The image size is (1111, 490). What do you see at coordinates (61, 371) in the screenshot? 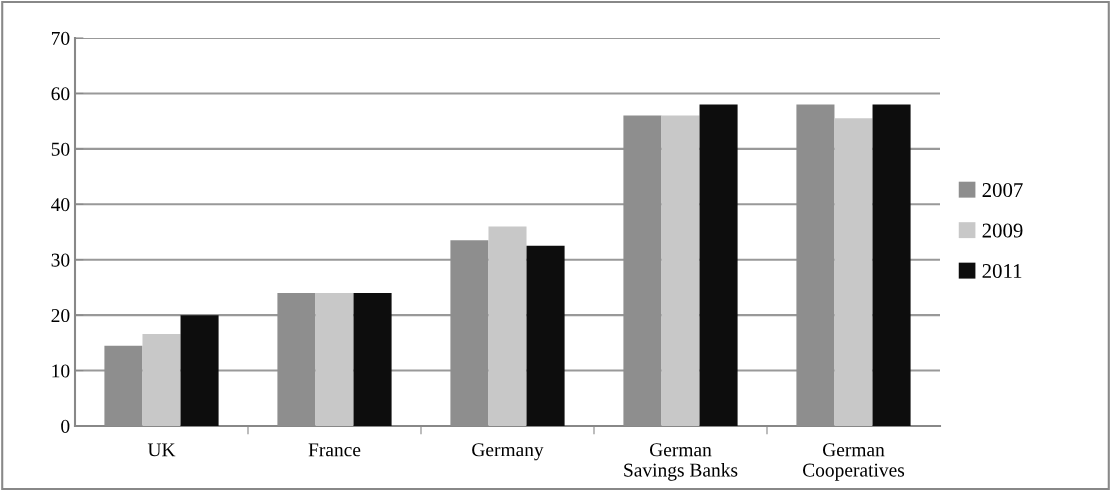
I see `y-tick-label: 10` at bounding box center [61, 371].